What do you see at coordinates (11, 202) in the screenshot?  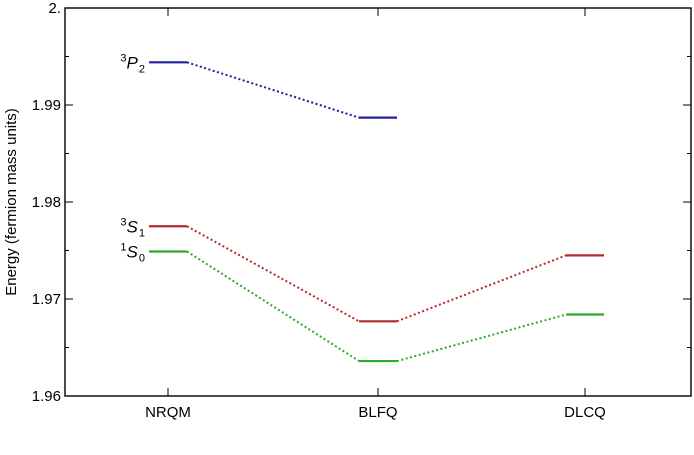 I see `y-axis-title: Energy (fermion mass units)` at bounding box center [11, 202].